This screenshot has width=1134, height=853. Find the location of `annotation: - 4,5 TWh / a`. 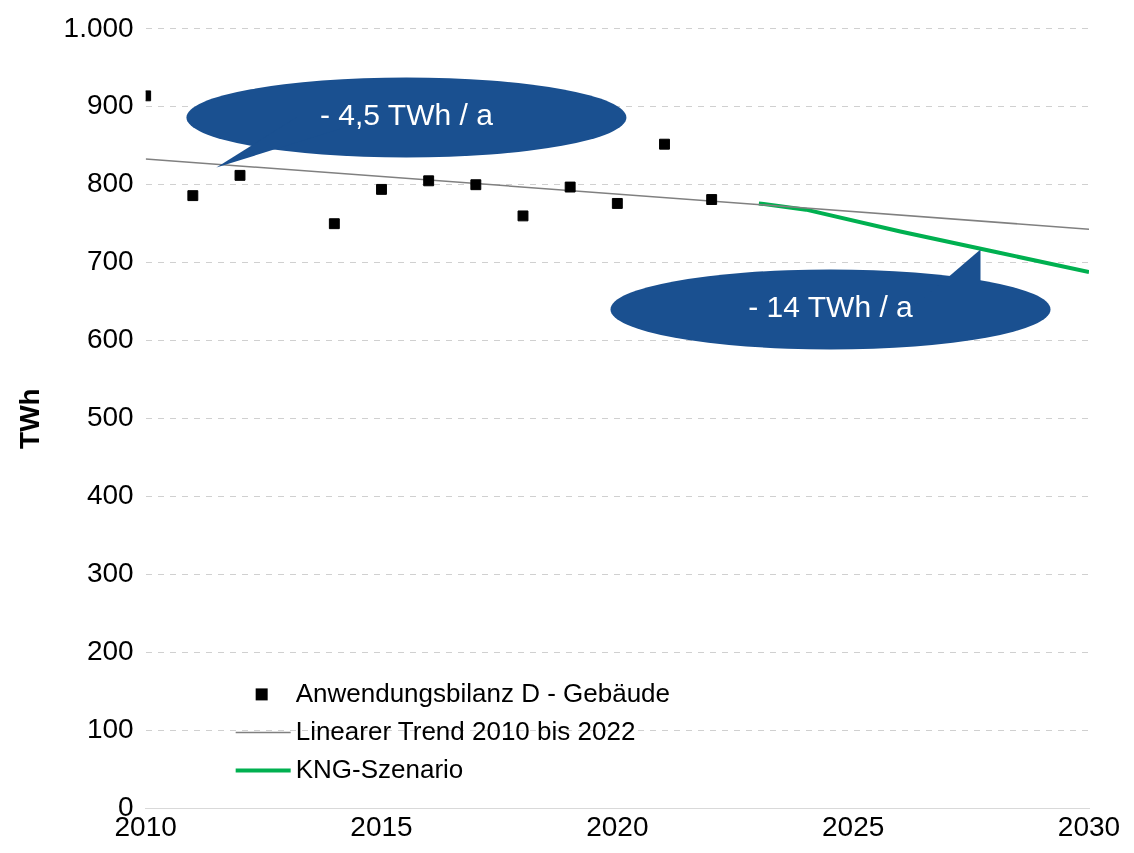

annotation: - 4,5 TWh / a is located at coordinates (407, 115).